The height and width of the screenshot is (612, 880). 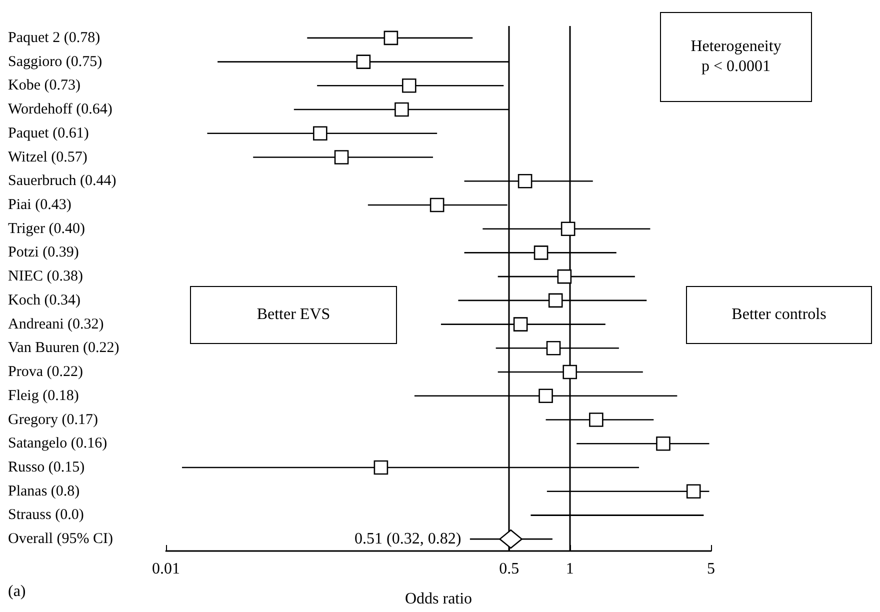 What do you see at coordinates (58, 444) in the screenshot?
I see `y-tick-label: Satangelo (0.16)` at bounding box center [58, 444].